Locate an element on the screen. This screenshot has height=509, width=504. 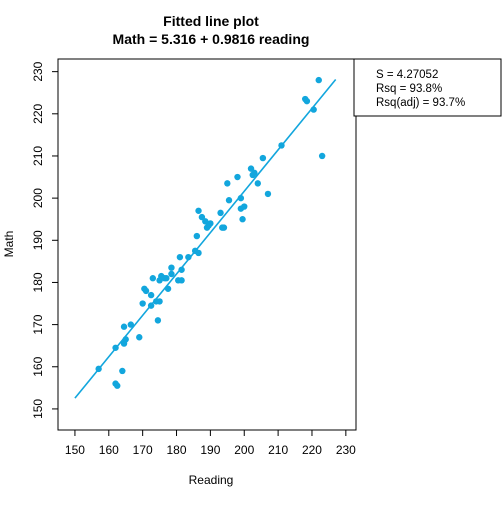
x-tick-label: 210 is located at coordinates (278, 450).